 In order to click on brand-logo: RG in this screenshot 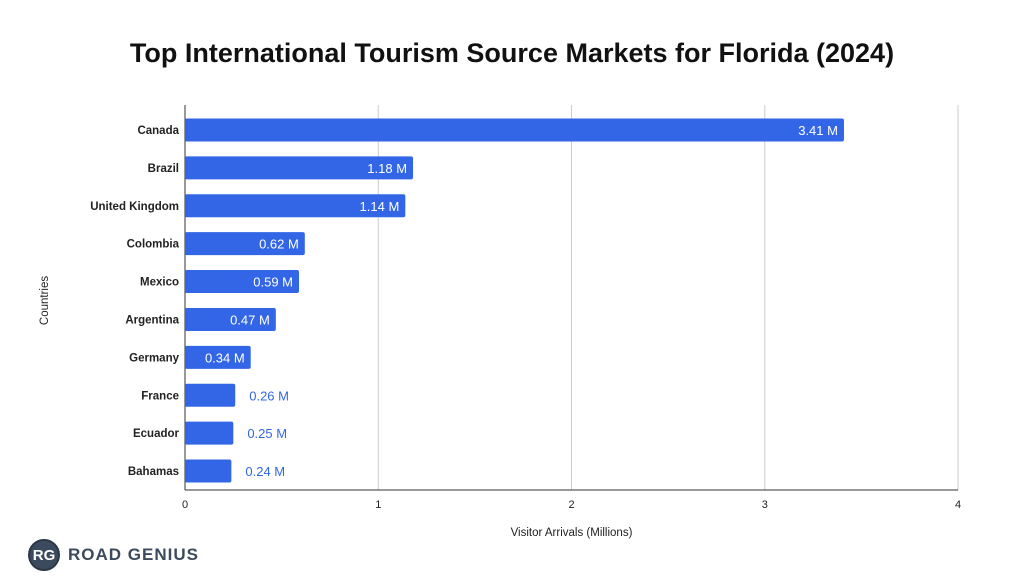, I will do `click(44, 555)`.